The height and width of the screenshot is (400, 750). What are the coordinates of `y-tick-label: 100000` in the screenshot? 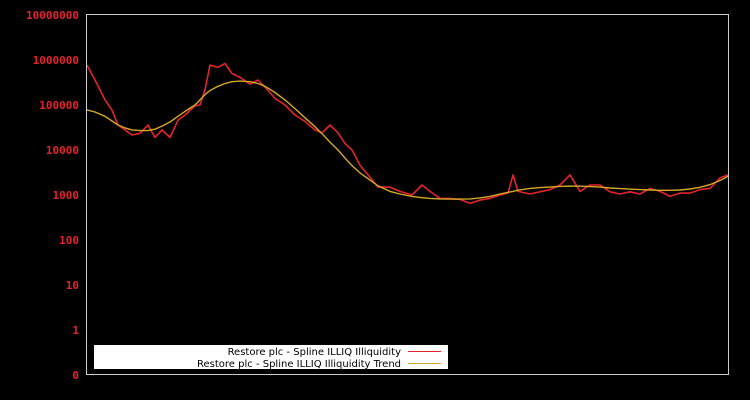 It's located at (59, 105).